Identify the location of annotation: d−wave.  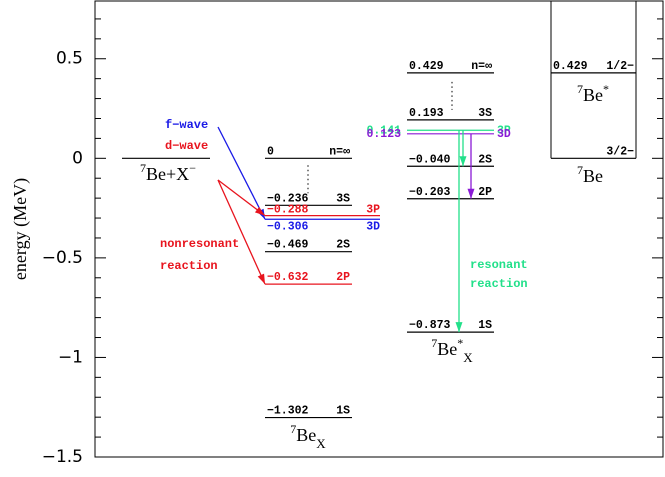
(186, 146).